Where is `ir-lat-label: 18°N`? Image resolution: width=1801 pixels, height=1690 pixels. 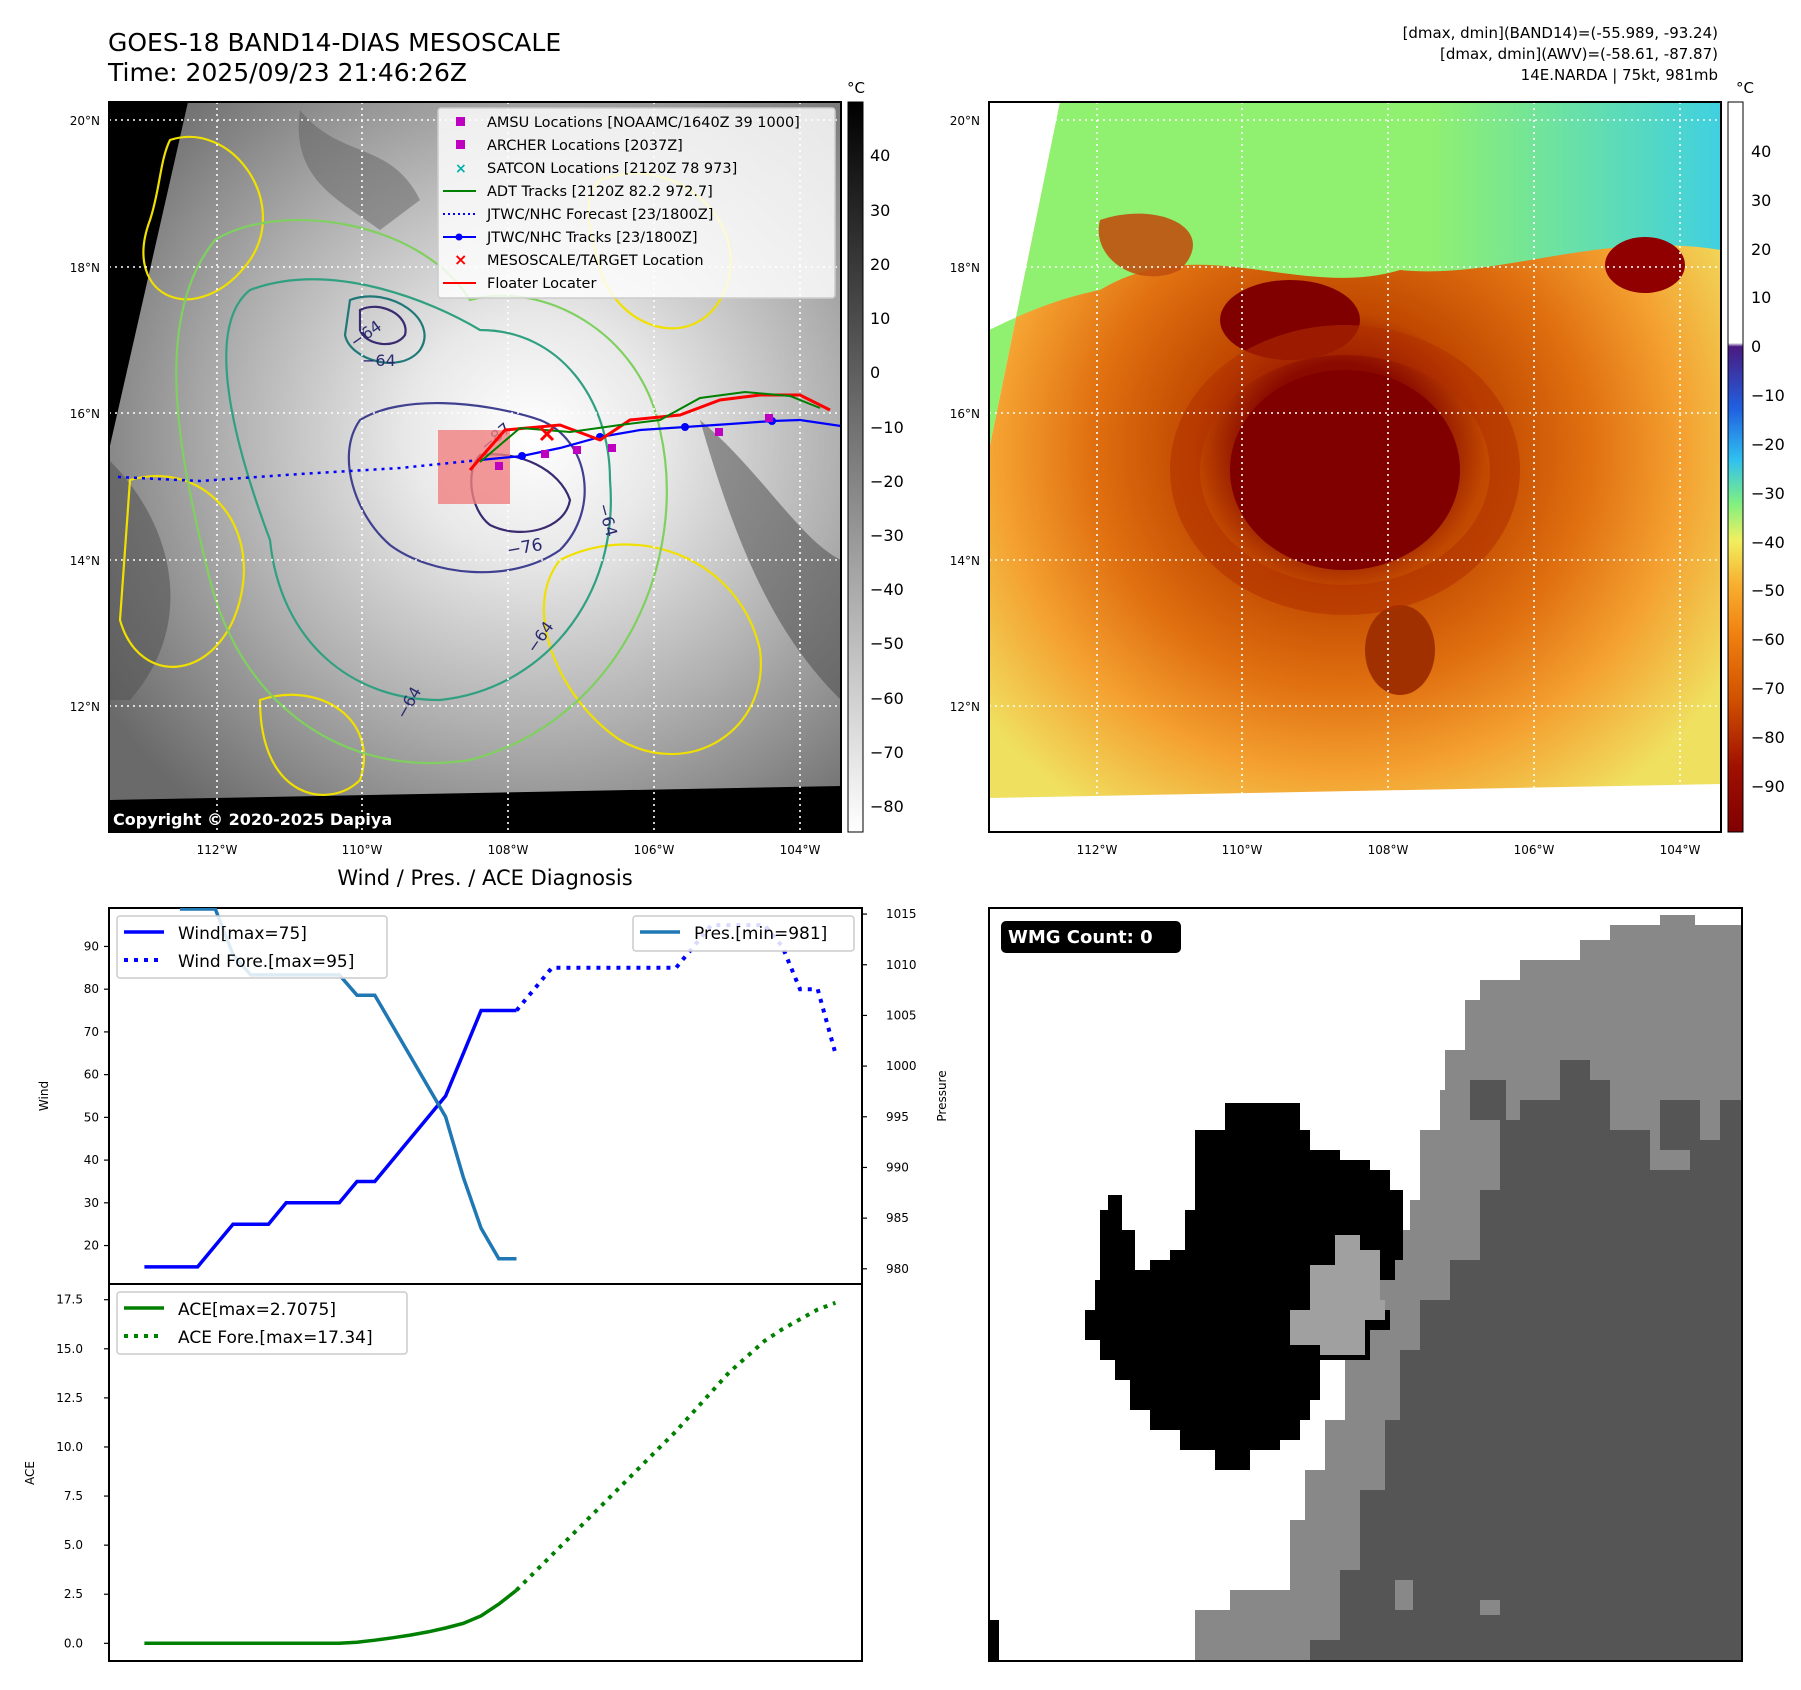
ir-lat-label: 18°N is located at coordinates (85, 268).